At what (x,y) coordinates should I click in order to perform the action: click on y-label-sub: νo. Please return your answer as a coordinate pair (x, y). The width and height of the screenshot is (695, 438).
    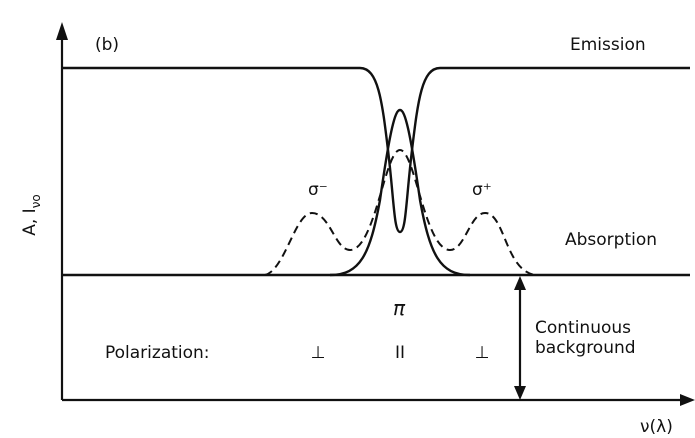
    Looking at the image, I should click on (36, 201).